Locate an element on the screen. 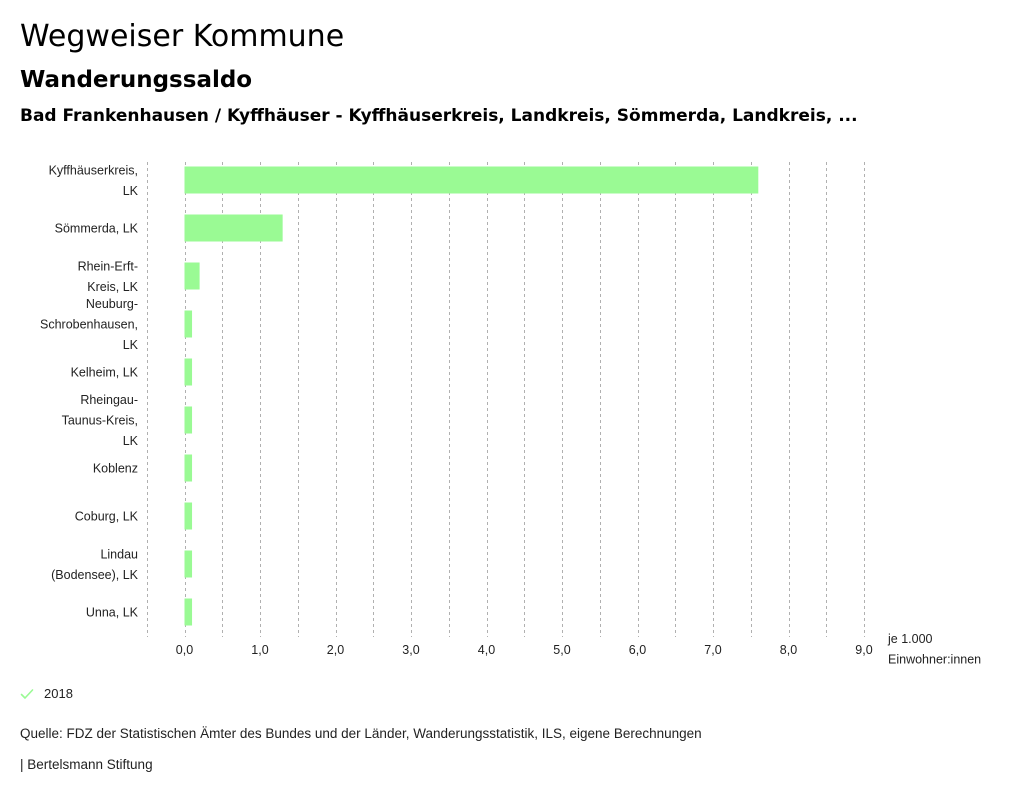  x-tick-labels: 0,0 1,0 2,0 3,0 4,0 5,0 6,0 7,0 8,0 9,0 is located at coordinates (524, 650).